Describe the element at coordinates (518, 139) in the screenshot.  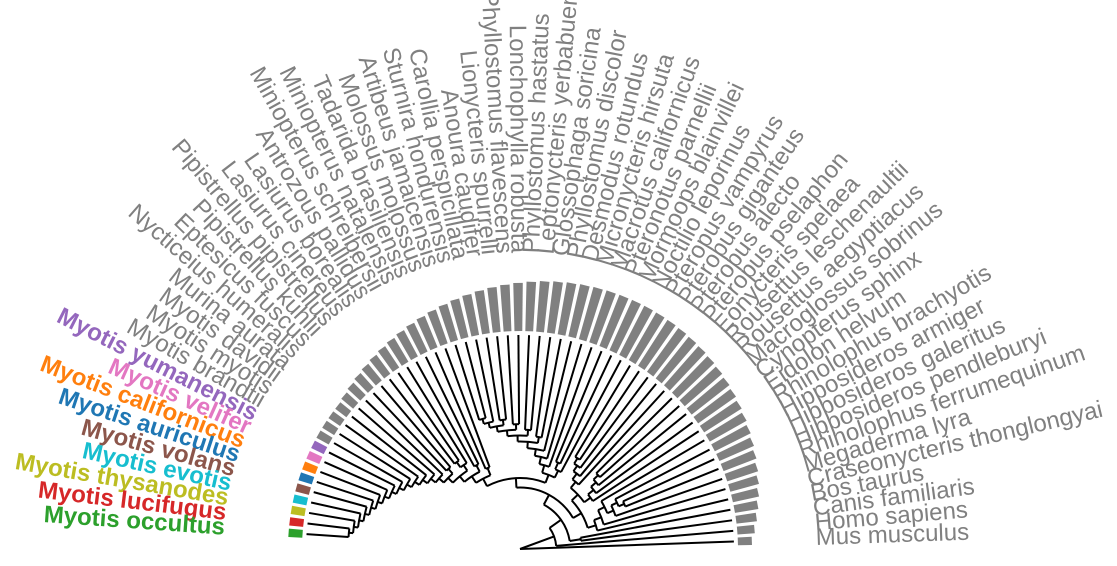
I see `tip-label: Lonchophylla robusta` at that location.